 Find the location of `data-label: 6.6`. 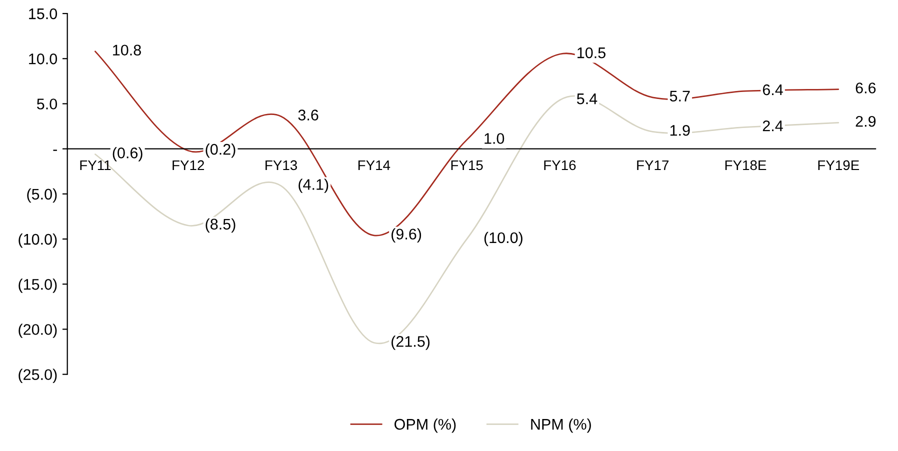

data-label: 6.6 is located at coordinates (866, 88).